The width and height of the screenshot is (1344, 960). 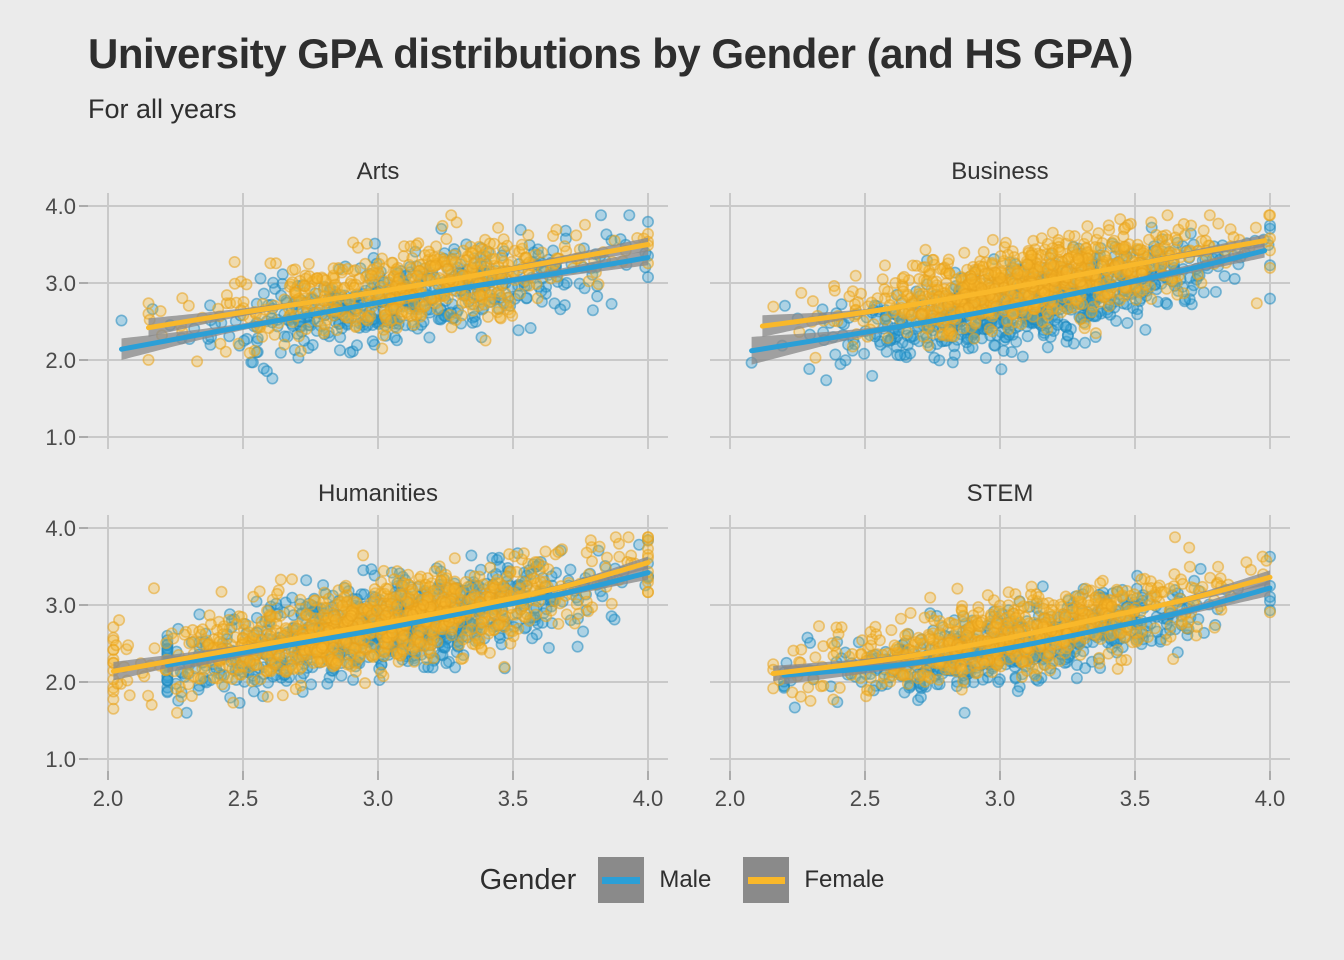 What do you see at coordinates (398, 286) in the screenshot?
I see `trend-line-female` at bounding box center [398, 286].